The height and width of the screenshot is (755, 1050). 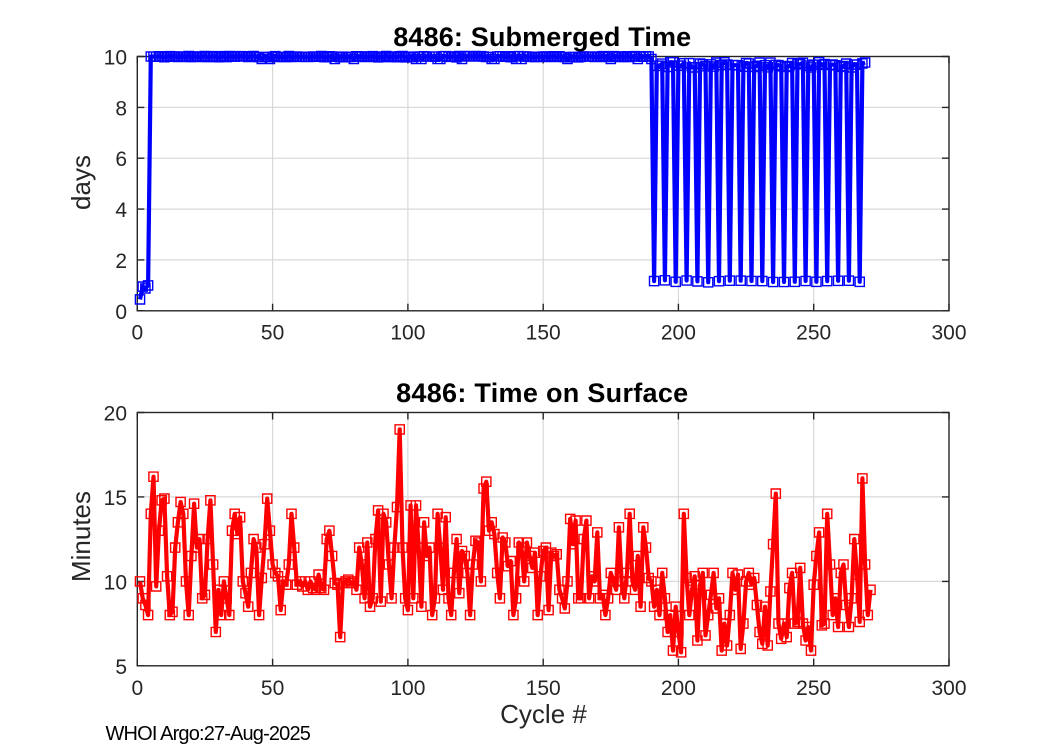 What do you see at coordinates (121, 159) in the screenshot?
I see `svg-text: 6` at bounding box center [121, 159].